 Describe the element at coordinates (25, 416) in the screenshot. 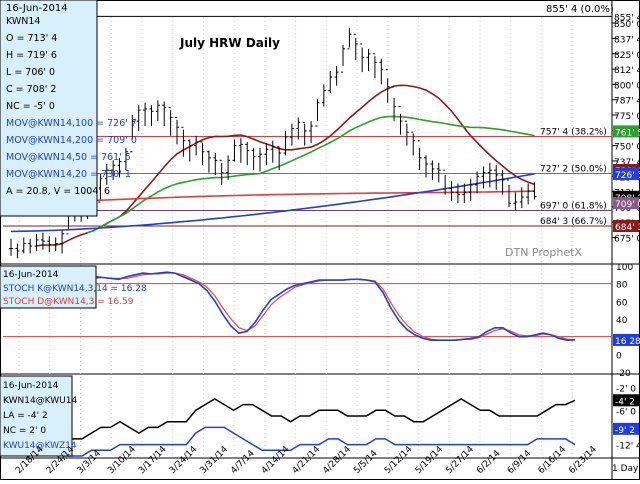

I see `spread-legend-line: LA = -4' 2` at that location.